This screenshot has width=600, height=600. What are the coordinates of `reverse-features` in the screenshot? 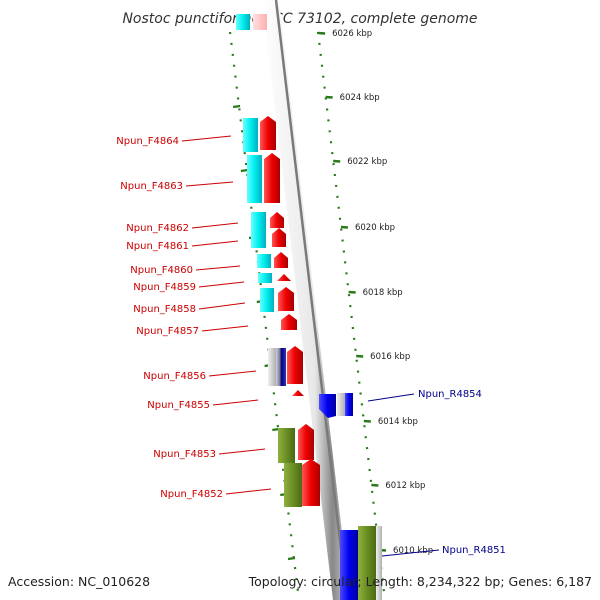 It's located at (350, 496).